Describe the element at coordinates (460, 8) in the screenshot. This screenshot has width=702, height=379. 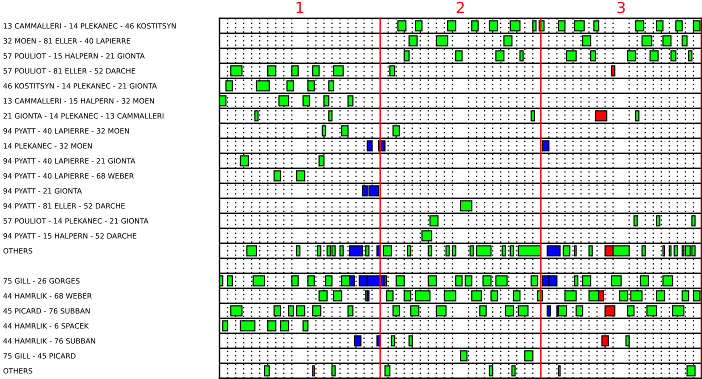
I see `x-tick-label: 2` at that location.